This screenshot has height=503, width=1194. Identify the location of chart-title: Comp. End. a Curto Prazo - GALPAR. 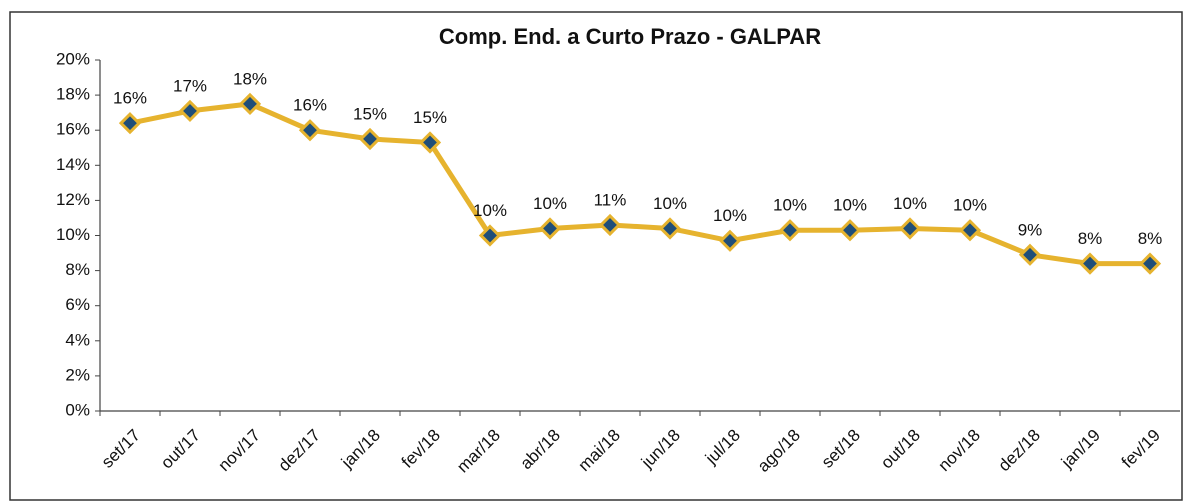
(630, 36).